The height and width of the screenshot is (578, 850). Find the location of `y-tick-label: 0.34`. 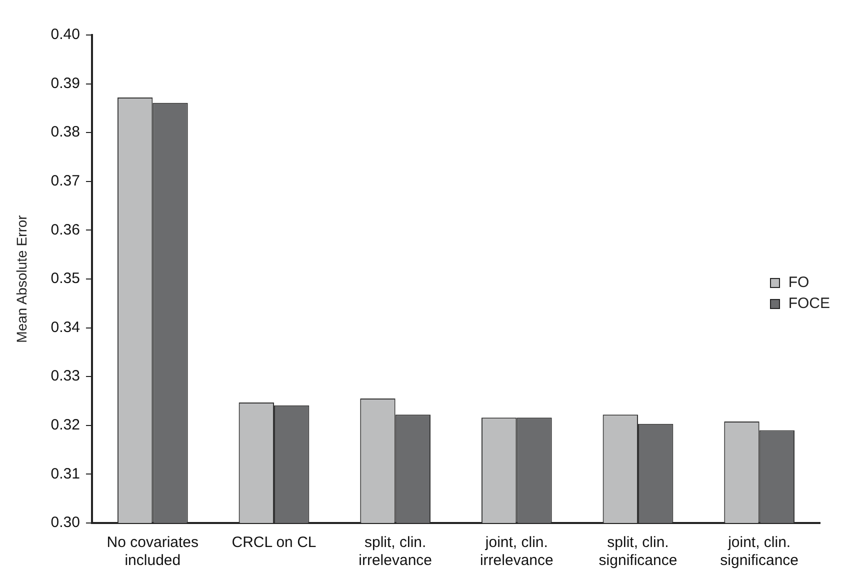

y-tick-label: 0.34 is located at coordinates (65, 327).